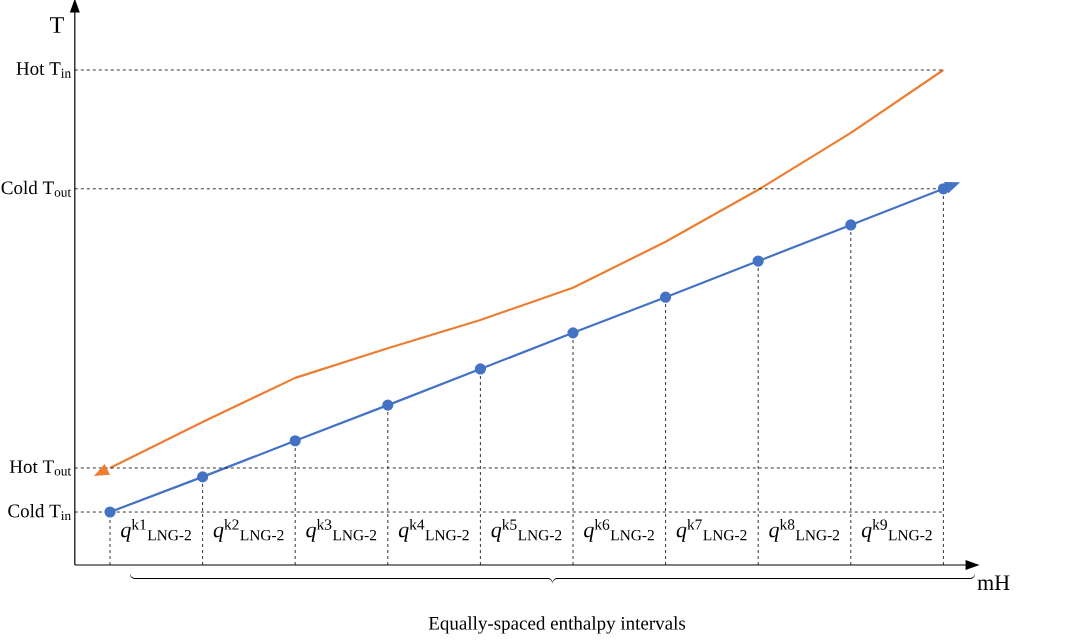 This screenshot has height=643, width=1072. I want to click on ref-line-label: Hot T$_{in}$, so click(43, 70).